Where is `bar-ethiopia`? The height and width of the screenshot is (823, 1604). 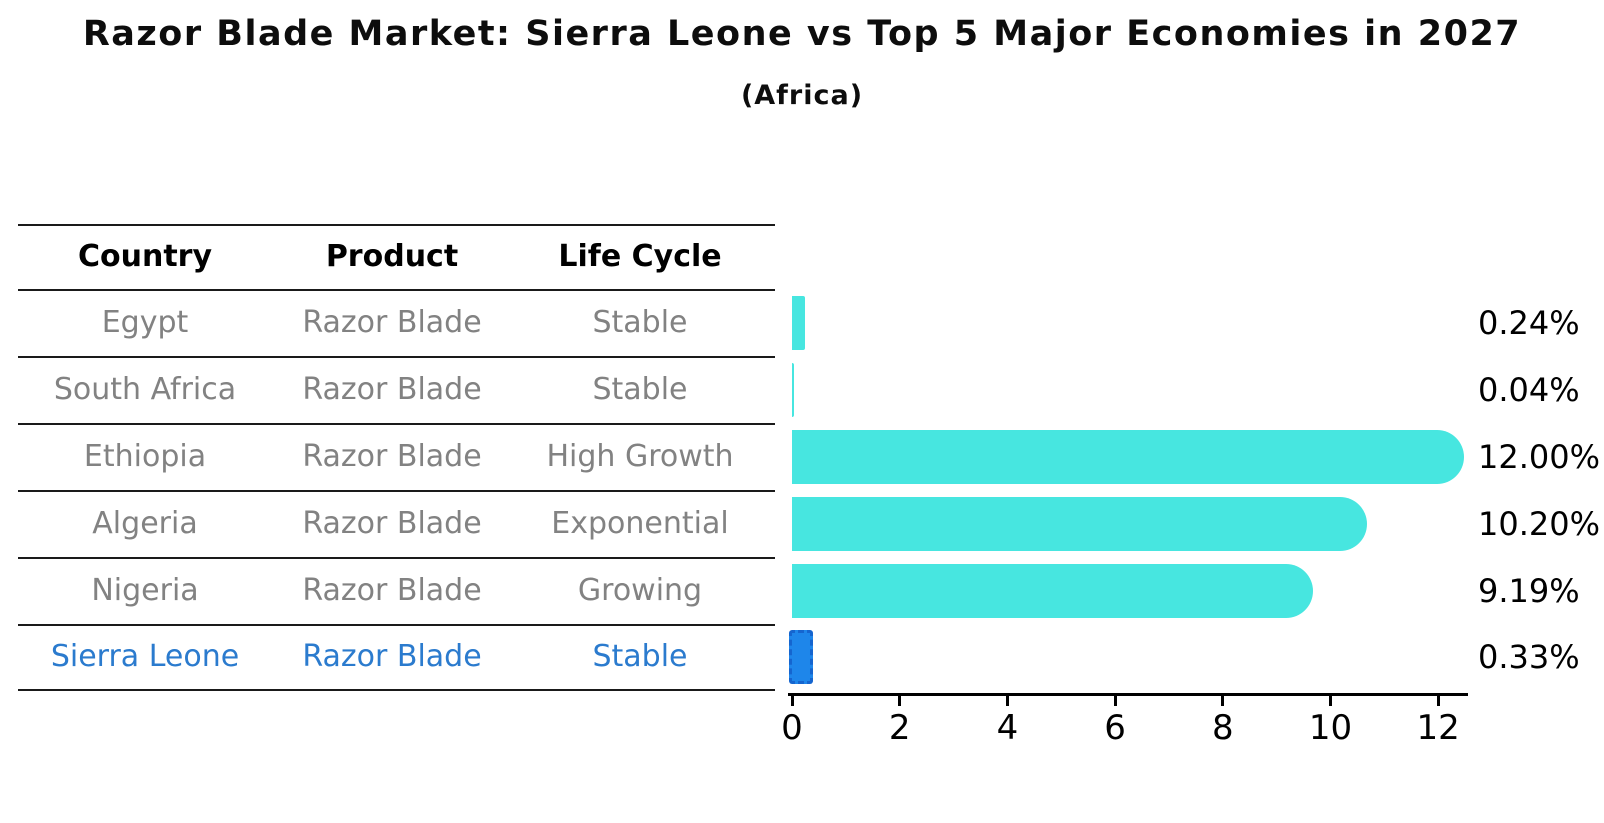 bar-ethiopia is located at coordinates (1128, 456).